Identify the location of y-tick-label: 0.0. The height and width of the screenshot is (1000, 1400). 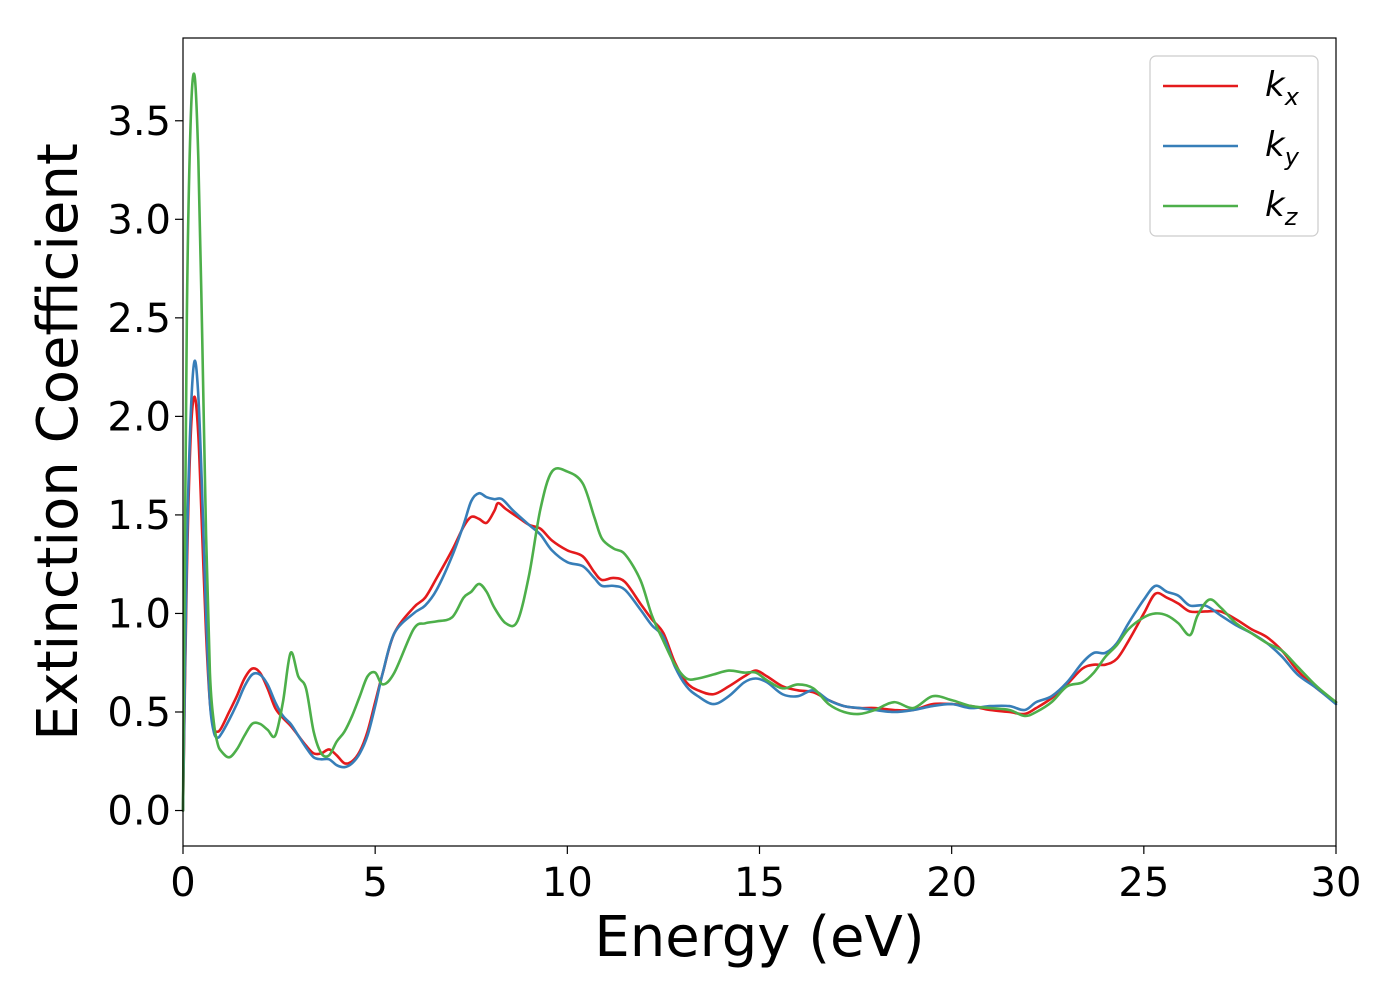
(139, 812).